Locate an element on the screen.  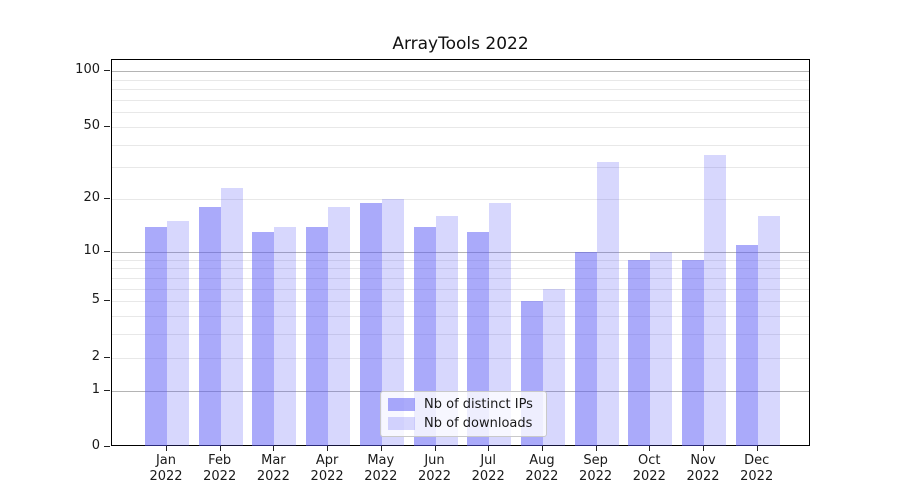
legend-swatch-distinct-ips is located at coordinates (401, 404).